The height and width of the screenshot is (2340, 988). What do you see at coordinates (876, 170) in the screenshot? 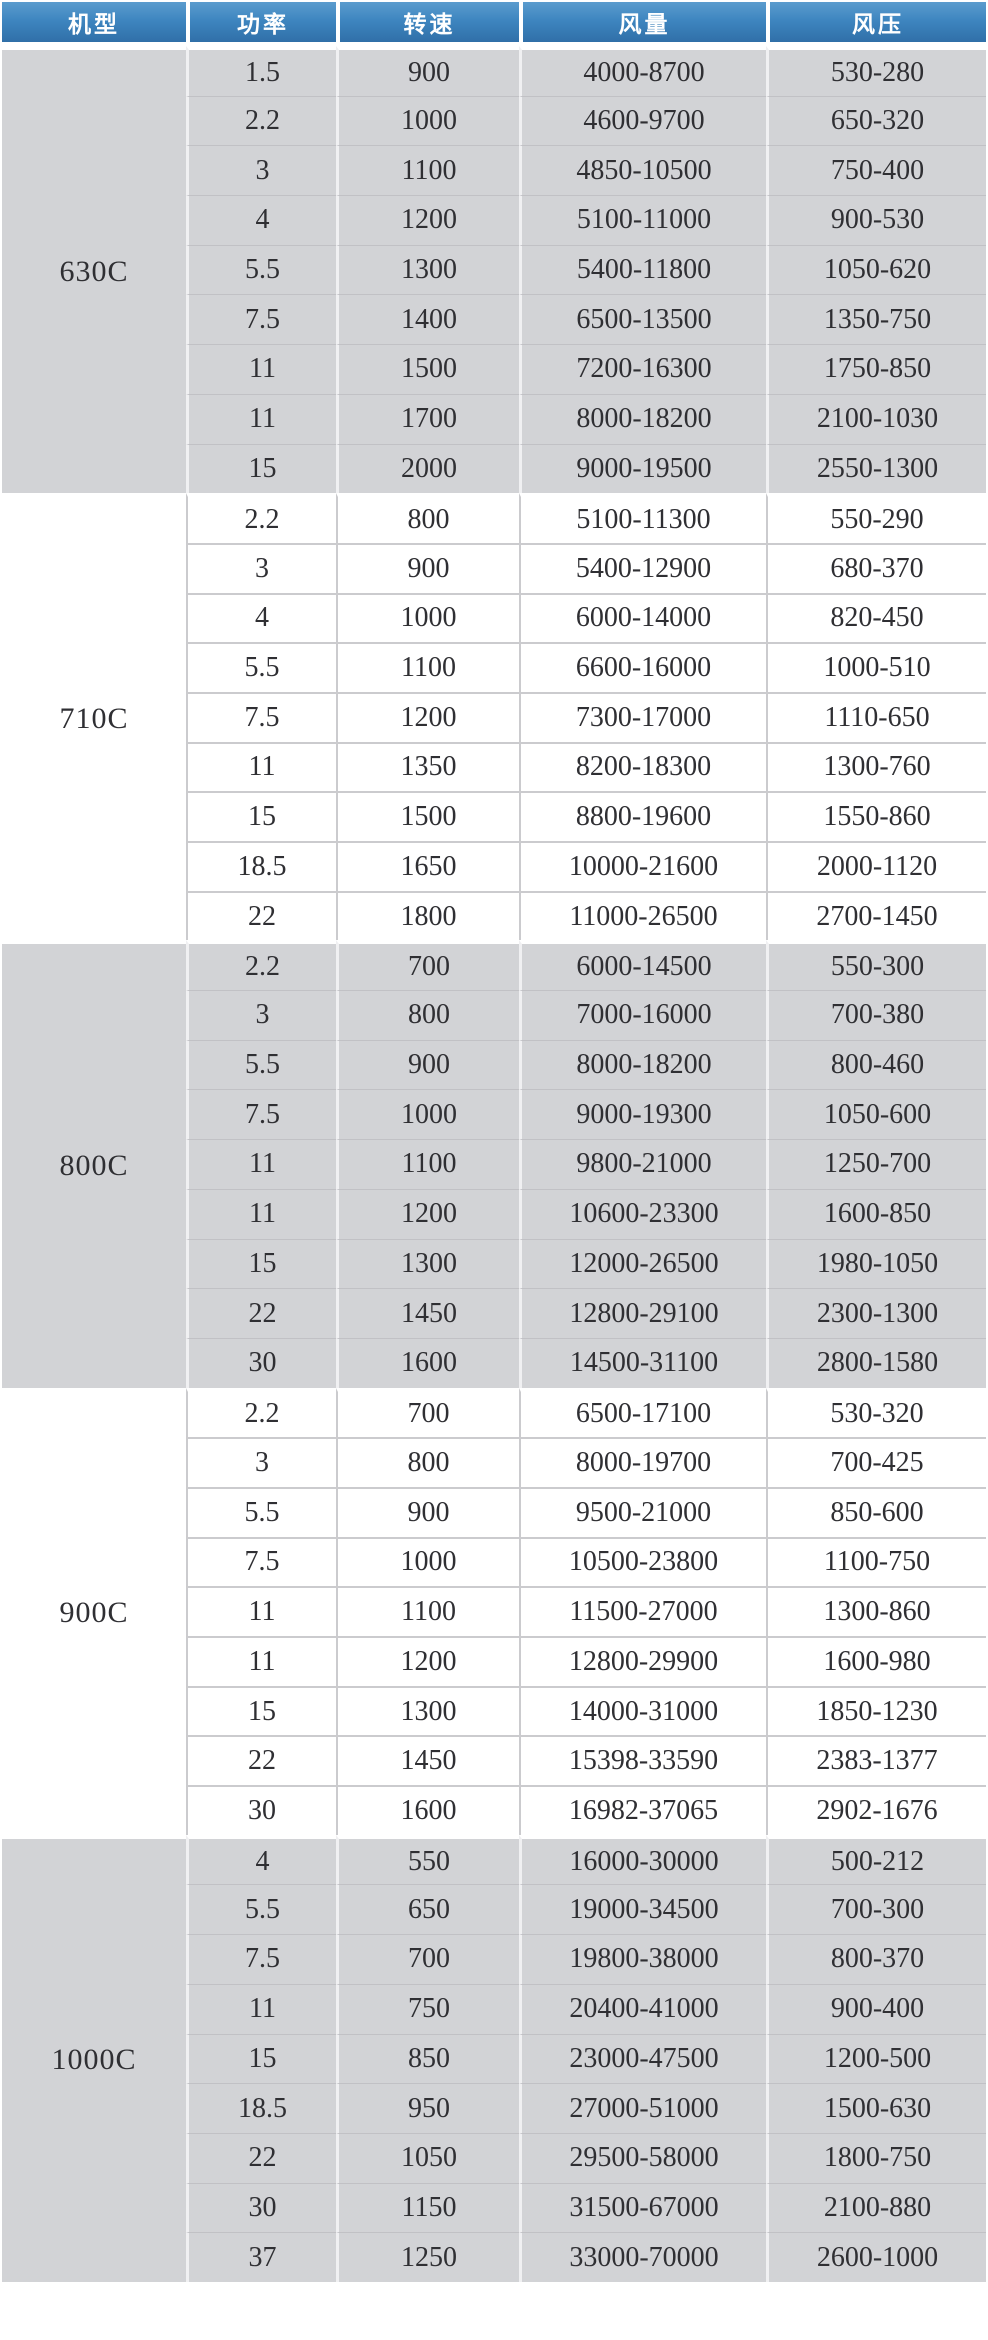
I see `pressure-cell: 750-400` at bounding box center [876, 170].